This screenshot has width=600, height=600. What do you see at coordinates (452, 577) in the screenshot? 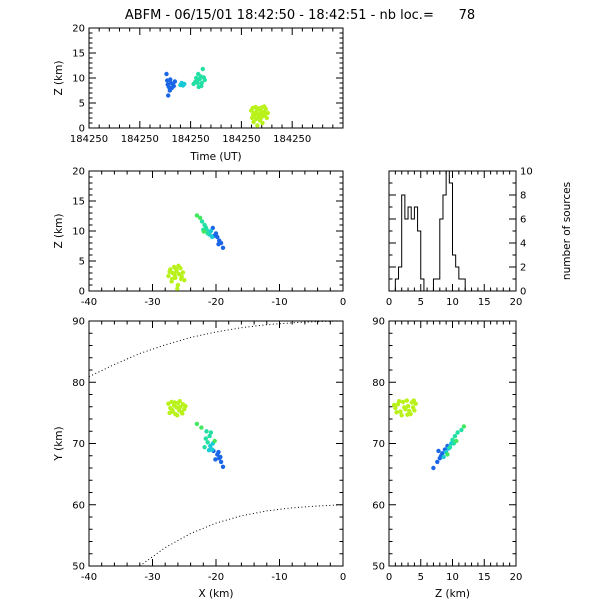
I see `x-tick-label: 10` at bounding box center [452, 577].